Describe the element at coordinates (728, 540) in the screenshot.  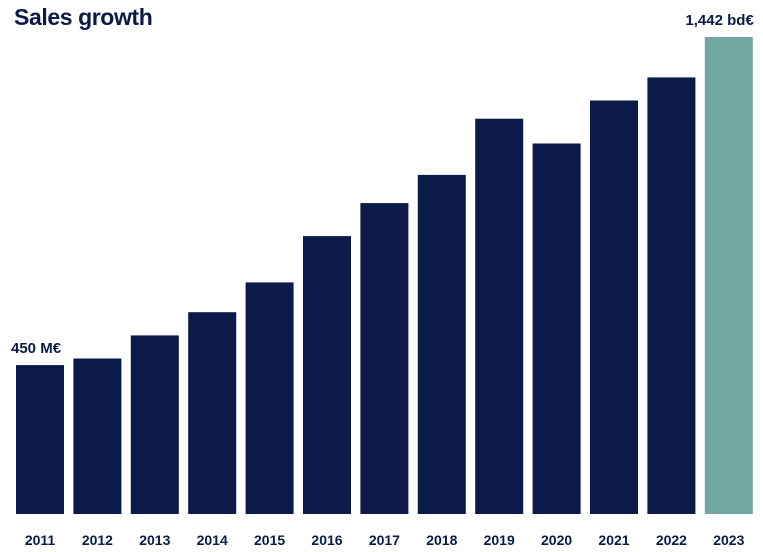
I see `x-tick-label-2023: 2023` at that location.